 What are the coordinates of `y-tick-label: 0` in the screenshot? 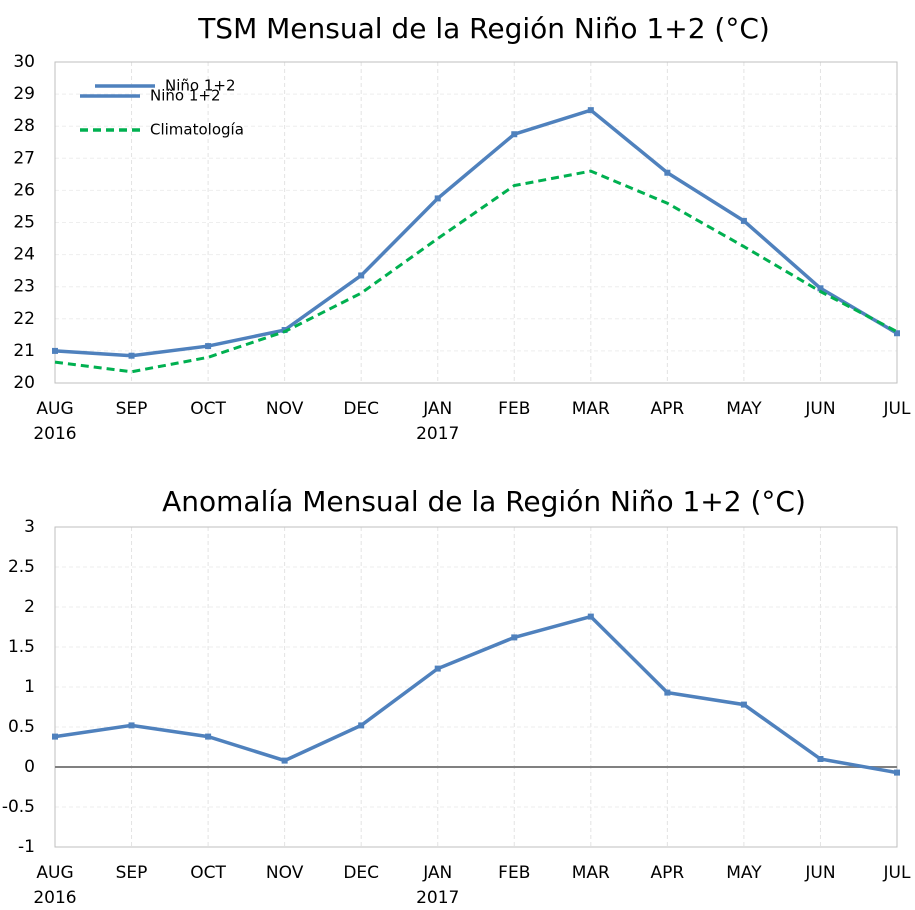 It's located at (29, 767).